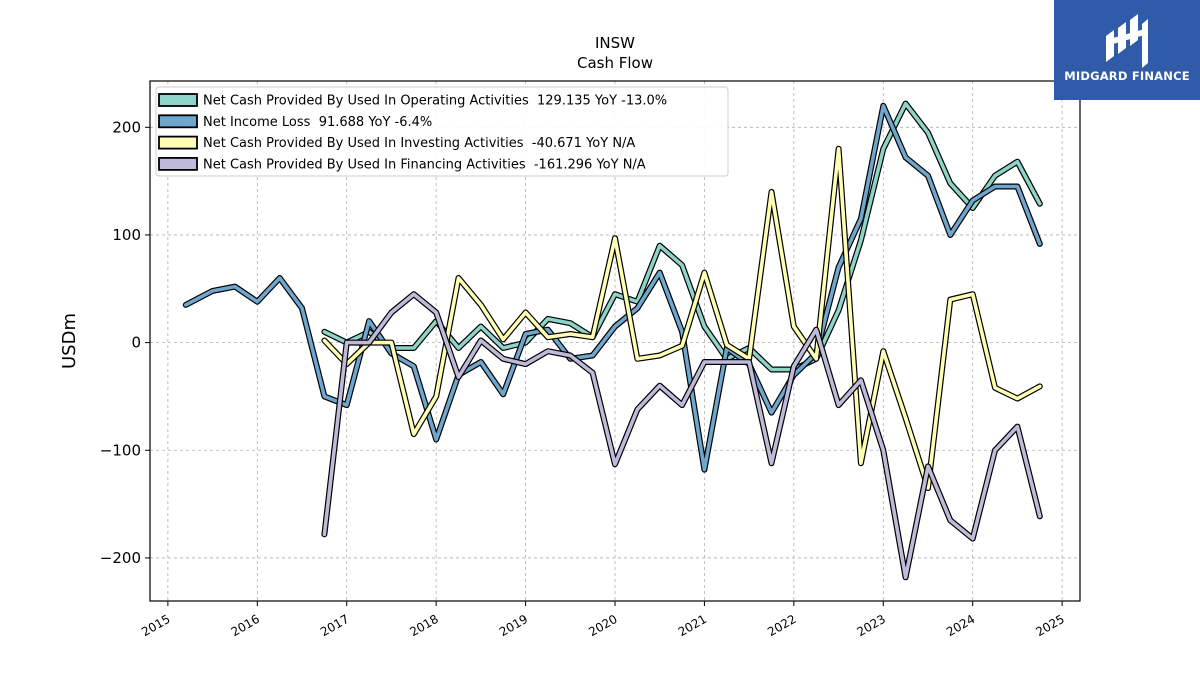  What do you see at coordinates (602, 625) in the screenshot?
I see `x-tick-label: 2020` at bounding box center [602, 625].